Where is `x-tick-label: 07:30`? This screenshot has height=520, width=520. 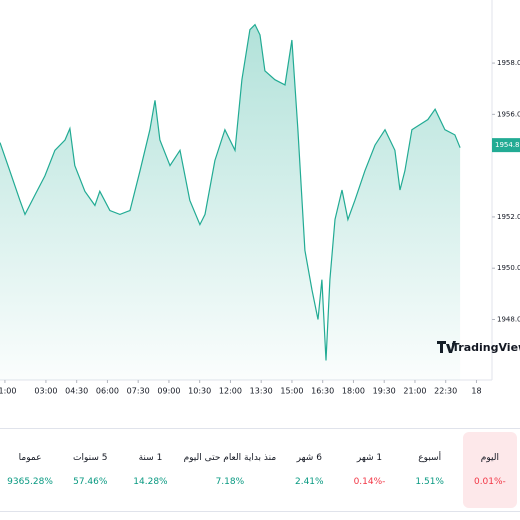
x-tick-label: 07:30 is located at coordinates (138, 391).